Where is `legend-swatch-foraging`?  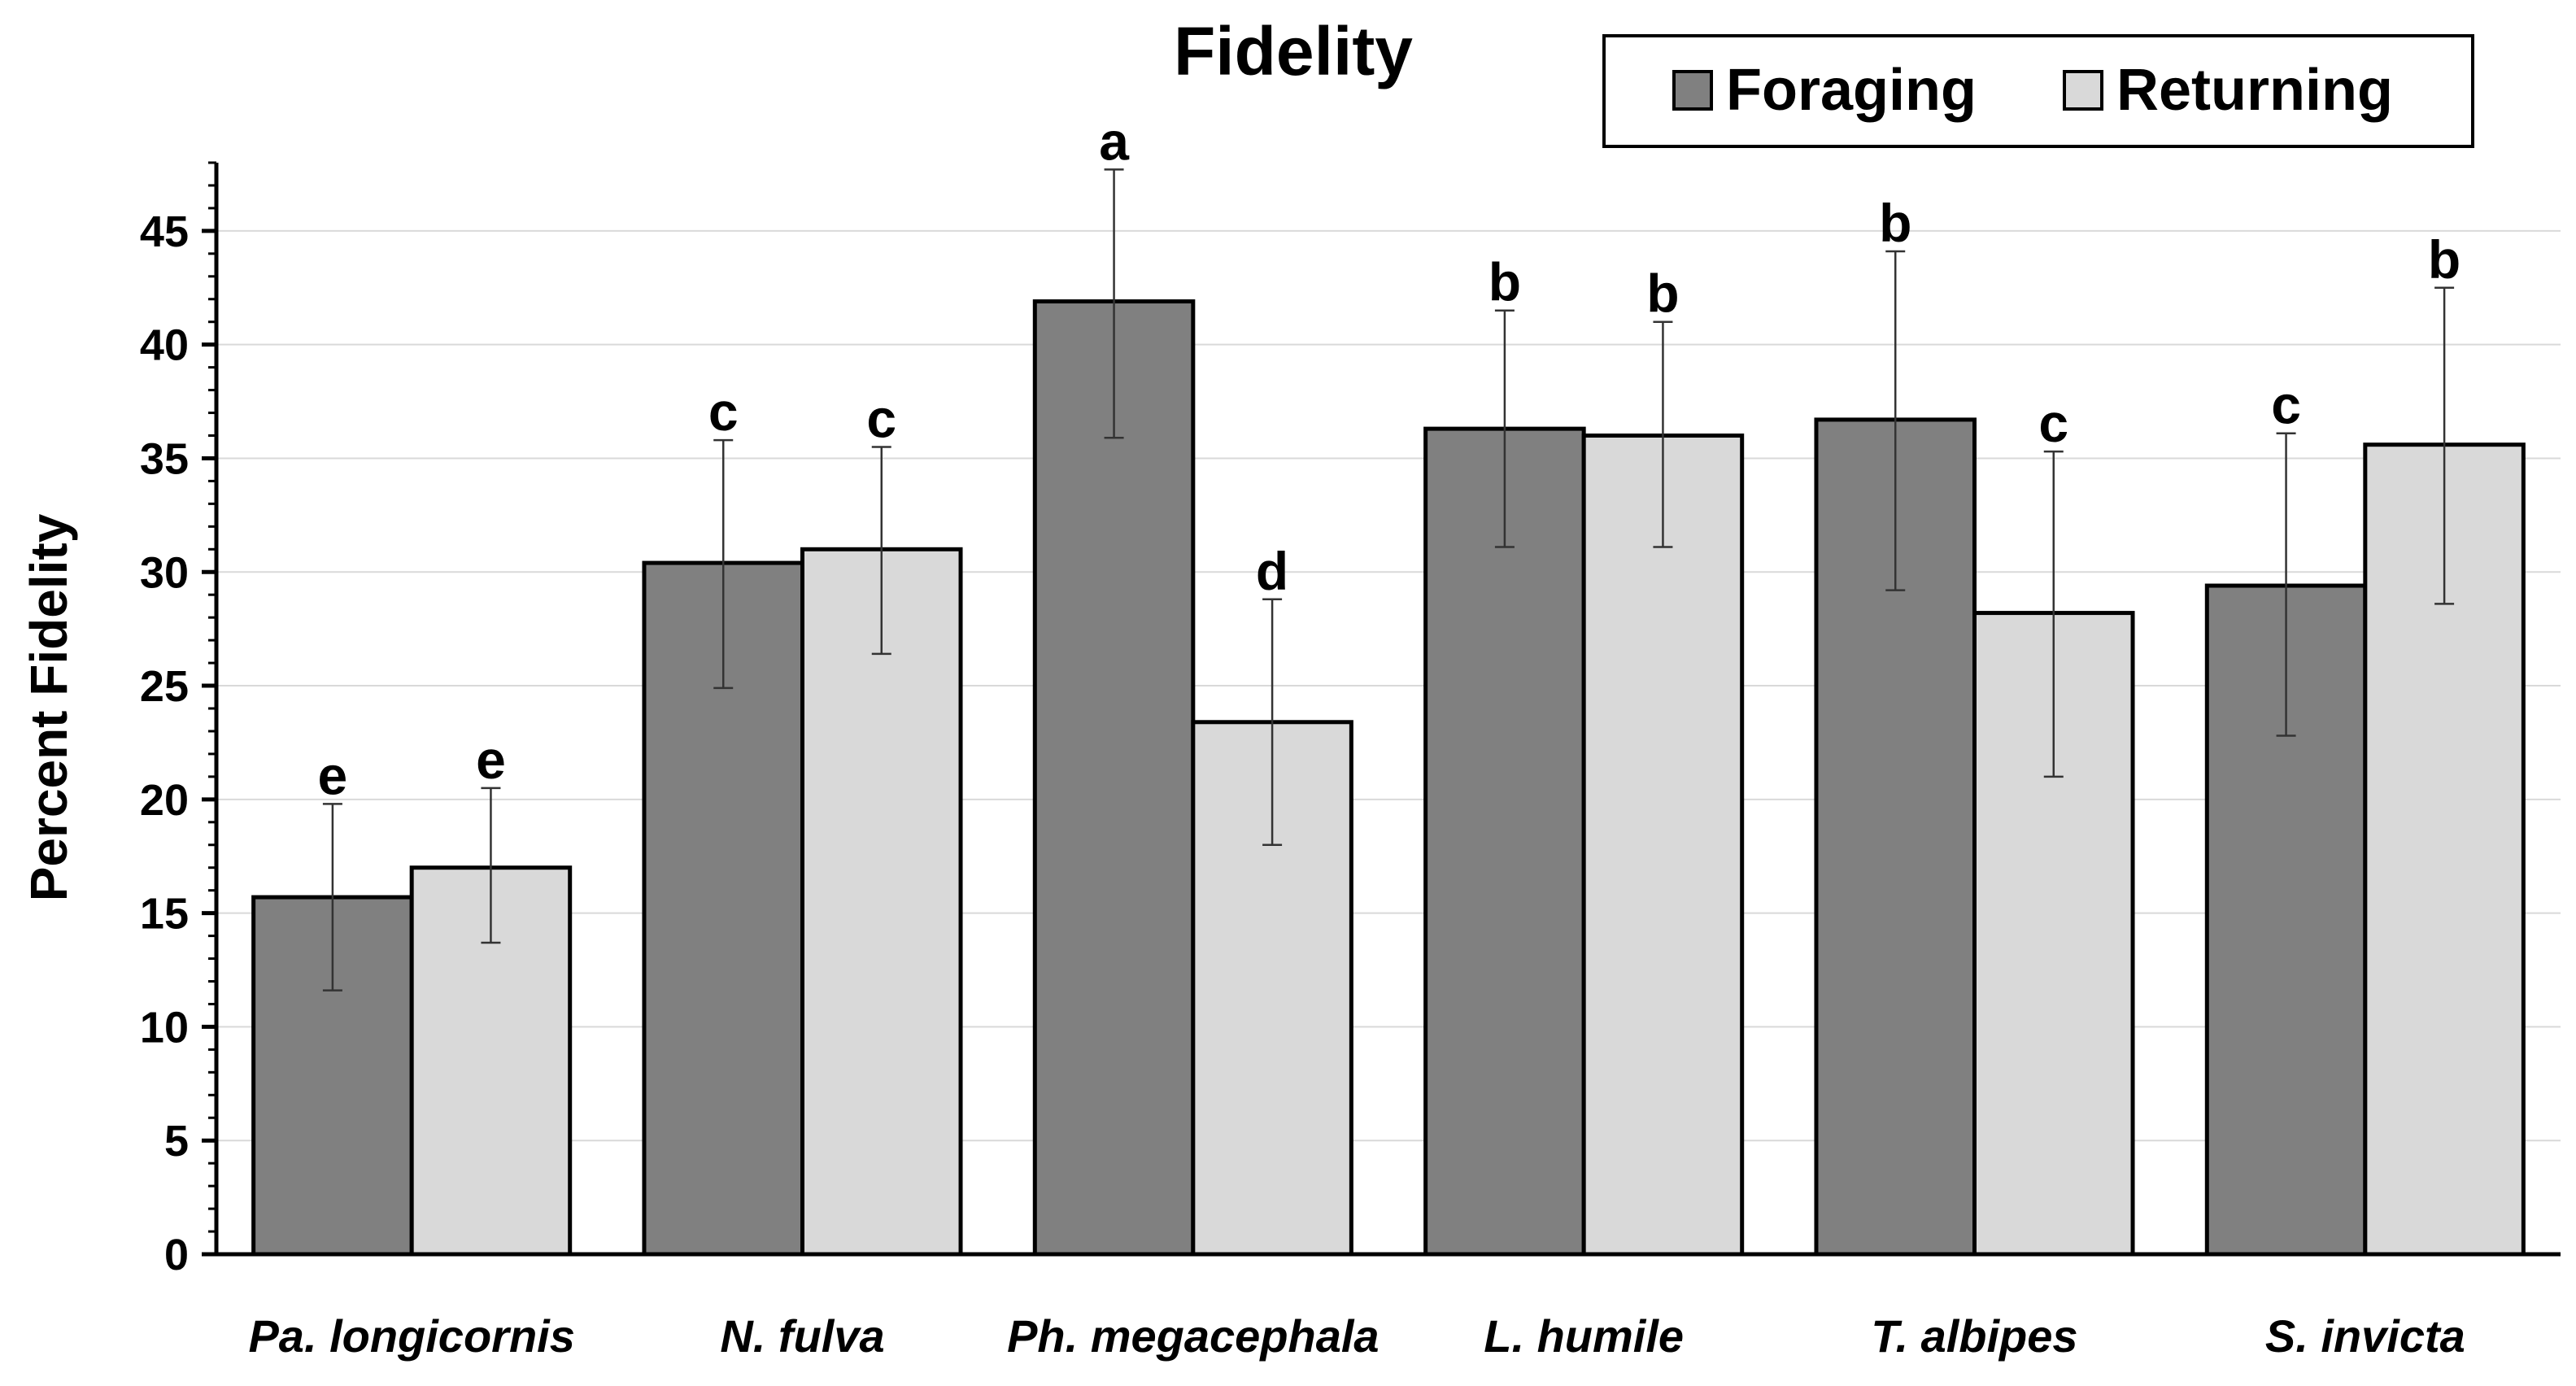 legend-swatch-foraging is located at coordinates (1692, 90).